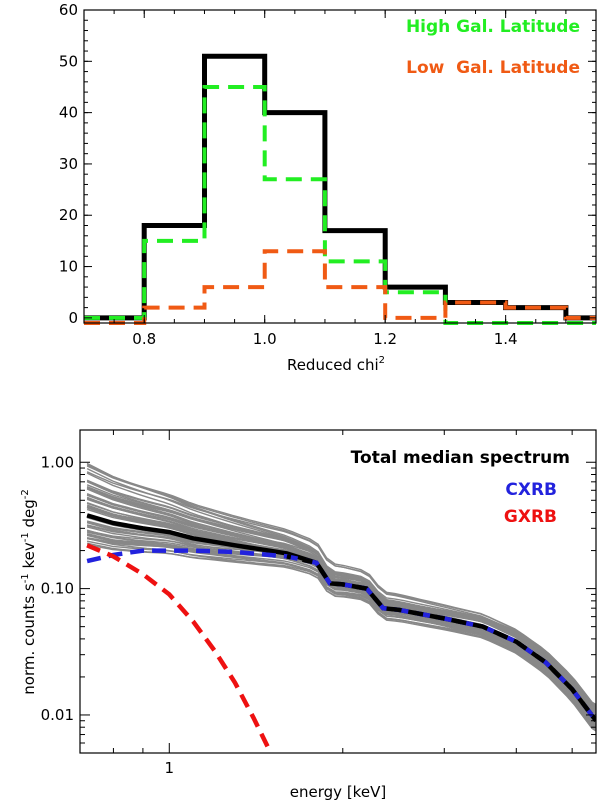 This screenshot has height=807, width=600. Describe the element at coordinates (493, 68) in the screenshot. I see `legend-low-latitude: Low Gal. Latitude` at that location.